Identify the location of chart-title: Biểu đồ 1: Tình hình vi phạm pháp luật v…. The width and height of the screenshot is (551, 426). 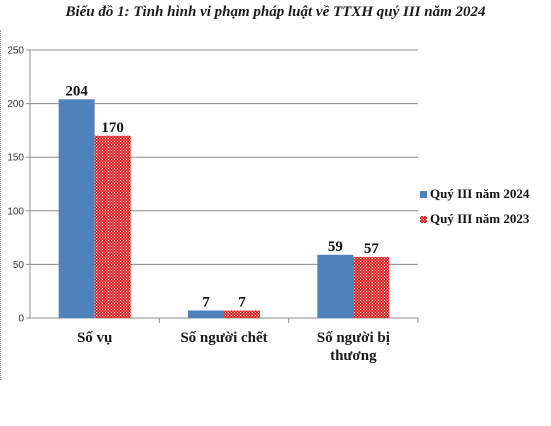
(275, 12).